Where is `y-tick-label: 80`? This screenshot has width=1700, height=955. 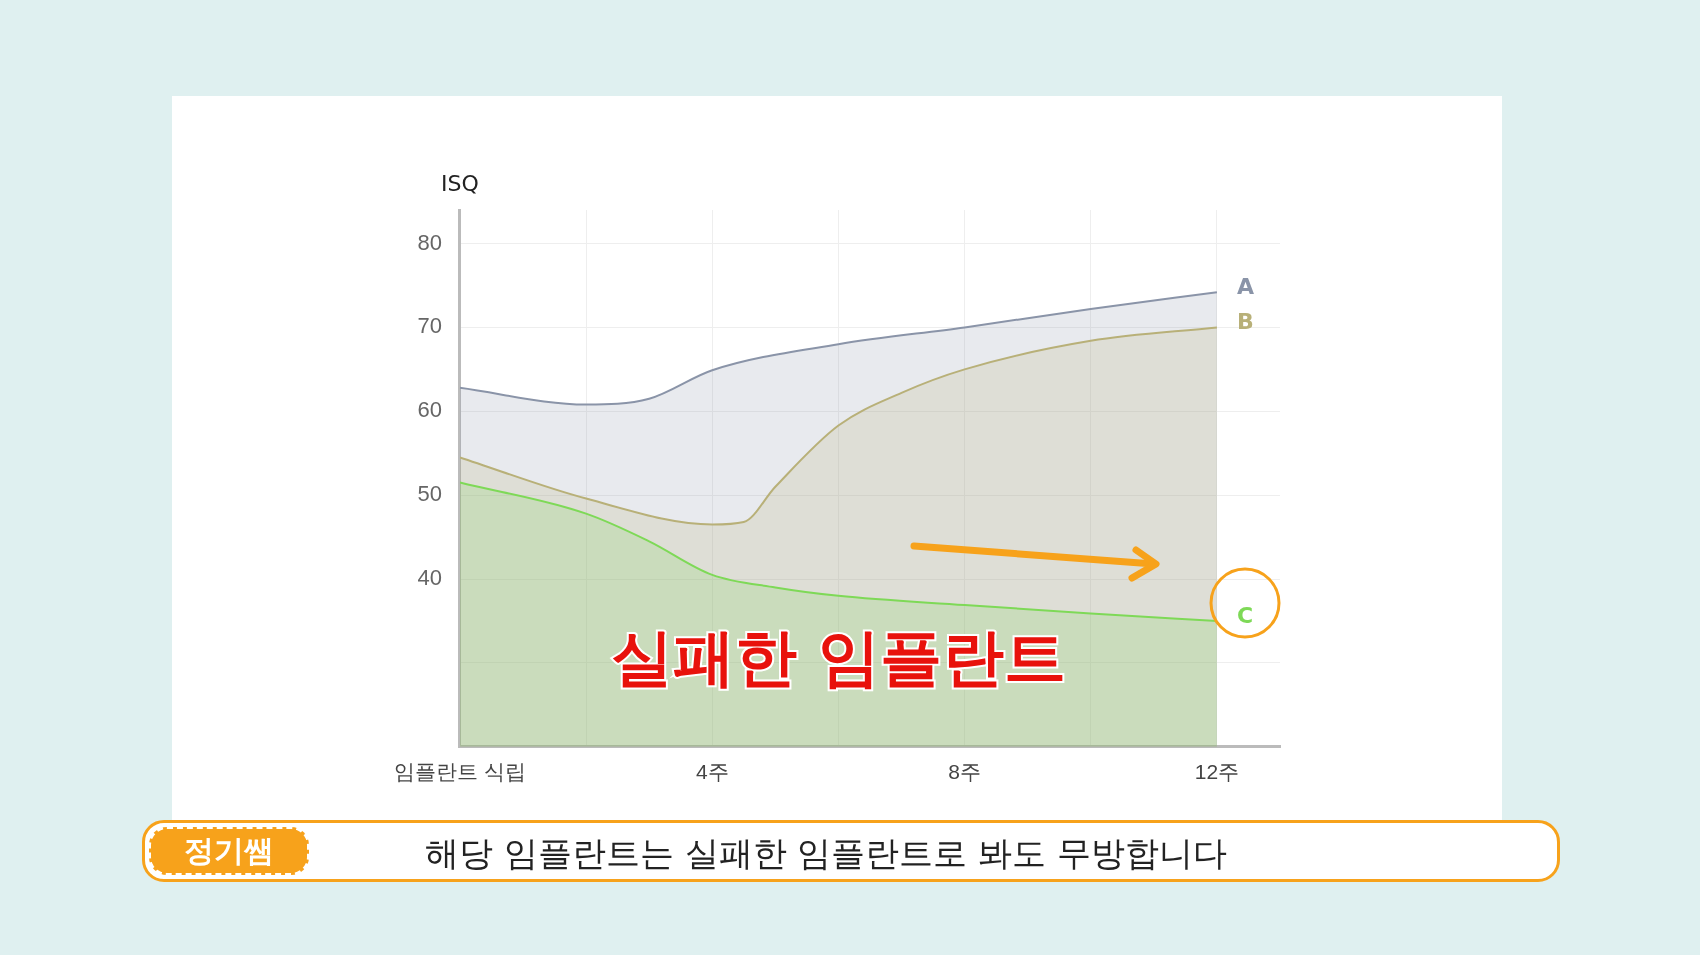 y-tick-label: 80 is located at coordinates (429, 242).